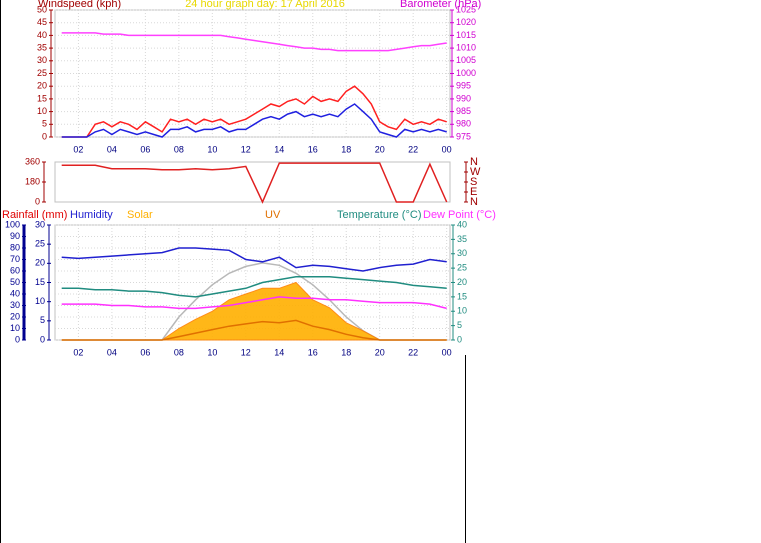 The height and width of the screenshot is (543, 761). I want to click on axis-label: Rainfall (mm), so click(34, 215).